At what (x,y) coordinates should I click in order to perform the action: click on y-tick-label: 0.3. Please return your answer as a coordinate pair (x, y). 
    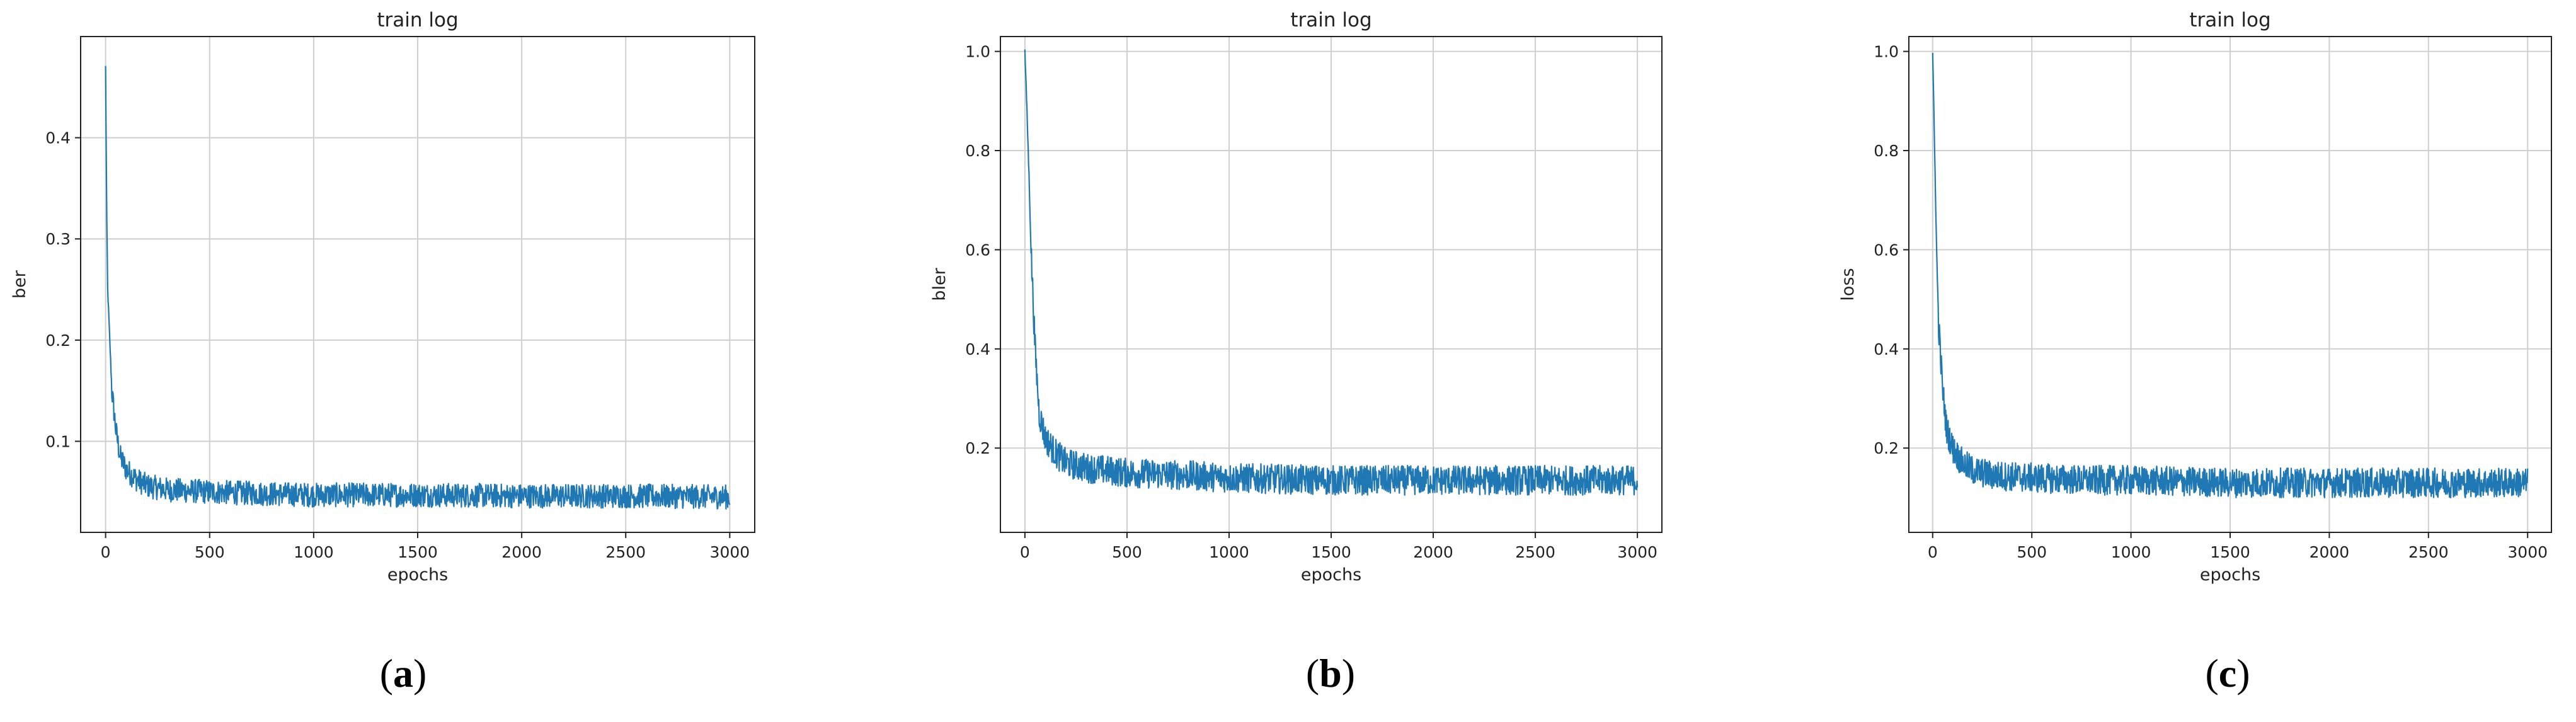
    Looking at the image, I should click on (58, 239).